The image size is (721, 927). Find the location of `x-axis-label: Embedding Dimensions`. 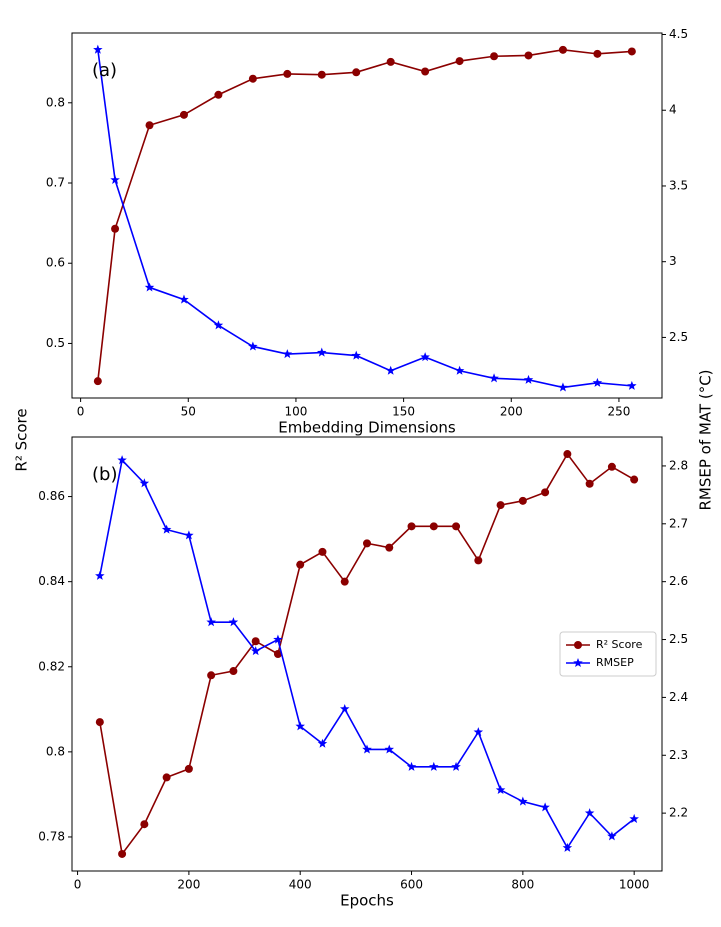

x-axis-label: Embedding Dimensions is located at coordinates (367, 428).